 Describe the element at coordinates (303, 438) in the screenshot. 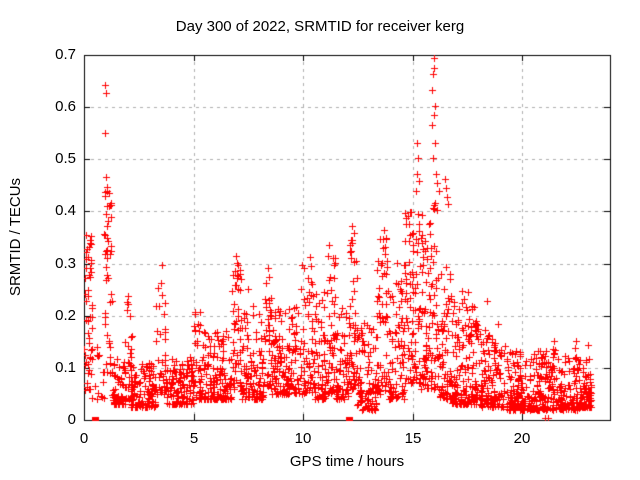

I see `x-tick-label: 10` at that location.